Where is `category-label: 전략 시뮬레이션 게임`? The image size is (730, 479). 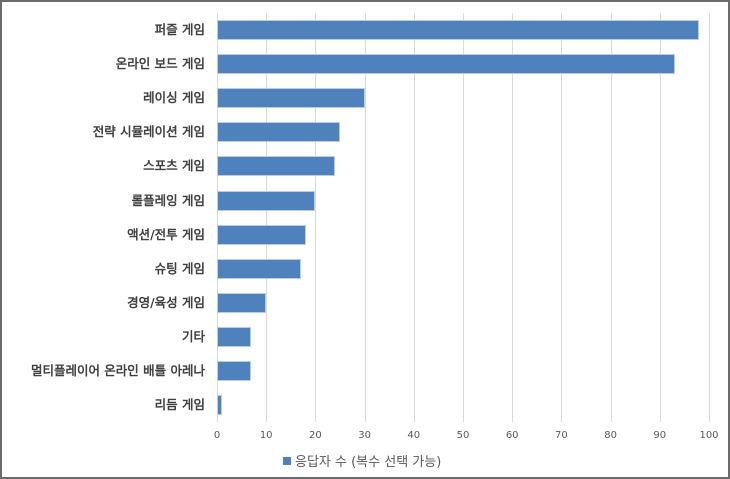
category-label: 전략 시뮬레이션 게임 is located at coordinates (148, 132).